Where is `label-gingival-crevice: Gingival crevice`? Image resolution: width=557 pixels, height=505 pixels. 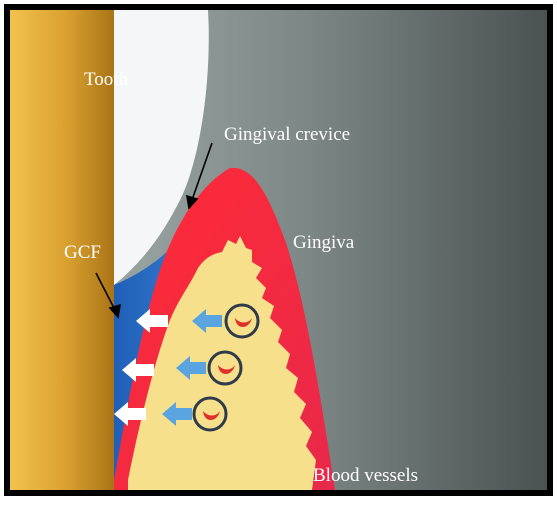
label-gingival-crevice: Gingival crevice is located at coordinates (287, 134).